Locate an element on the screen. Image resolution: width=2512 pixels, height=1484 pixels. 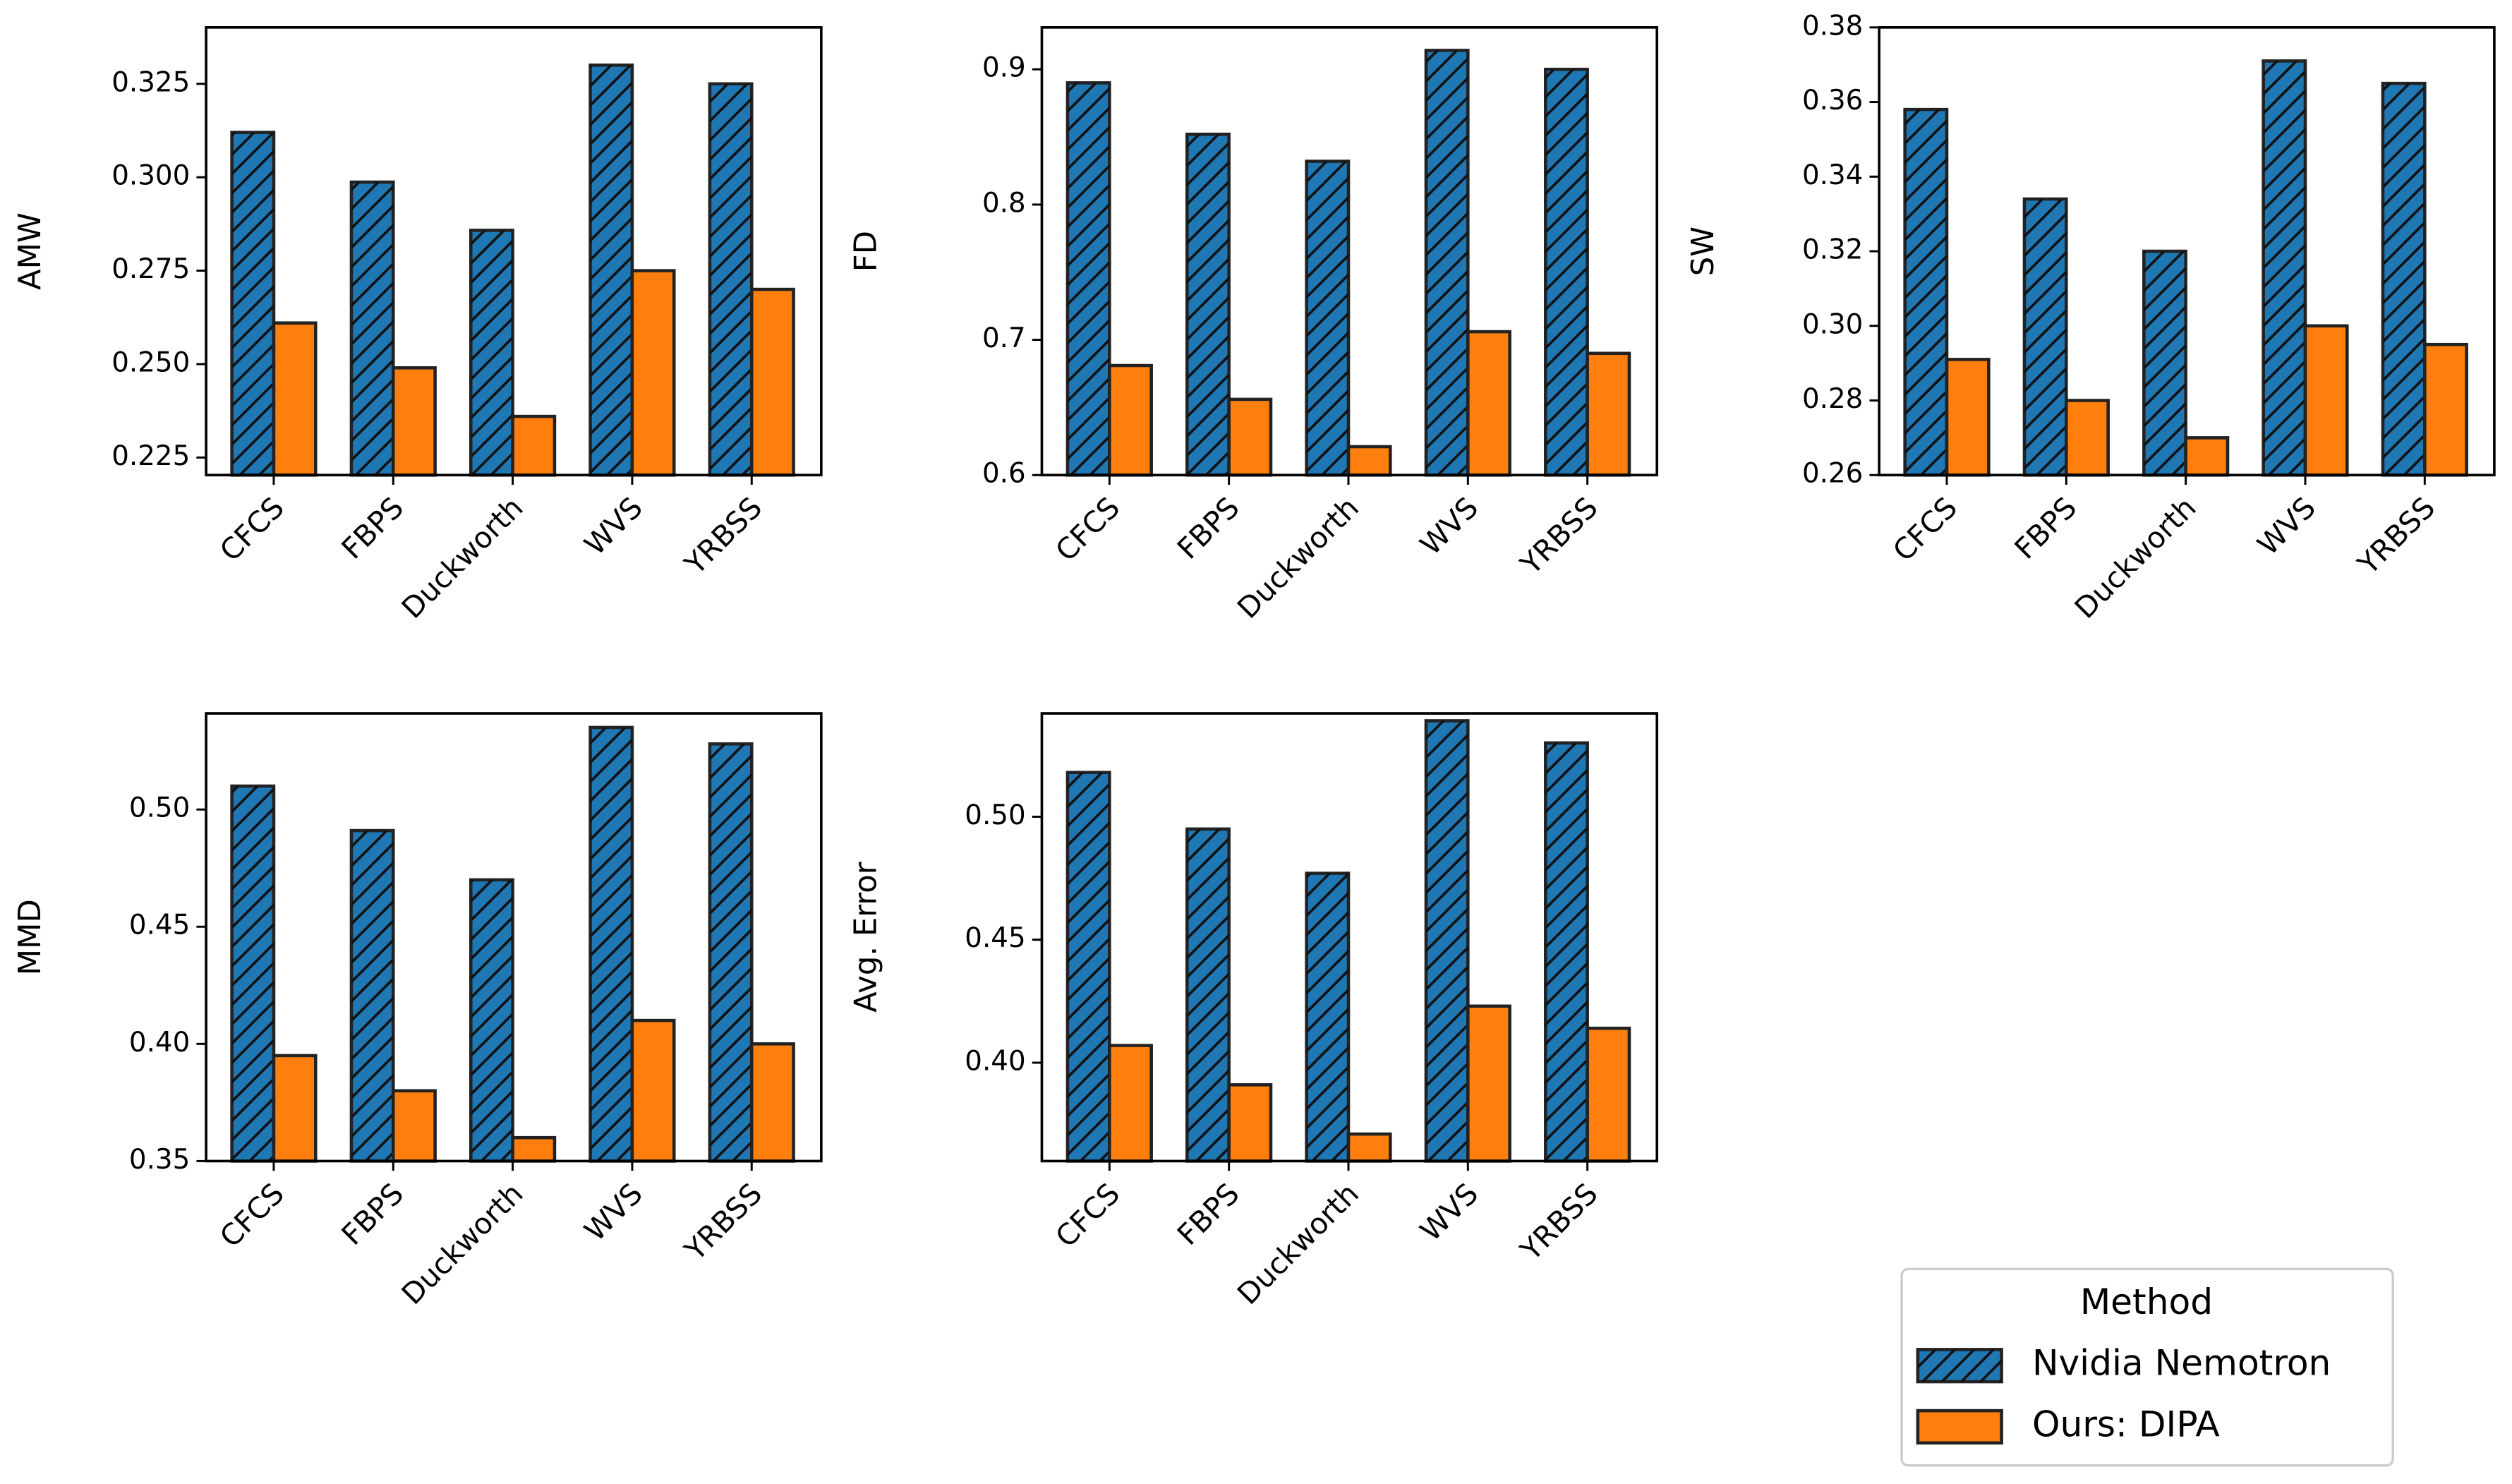
legend-title: Method is located at coordinates (2146, 1301).